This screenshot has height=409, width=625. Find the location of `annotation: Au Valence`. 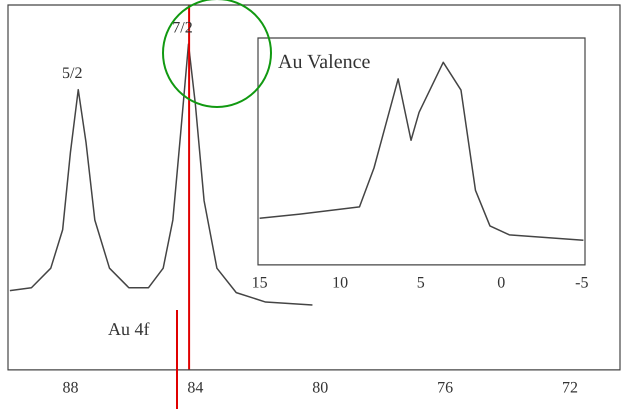

annotation: Au Valence is located at coordinates (324, 62).